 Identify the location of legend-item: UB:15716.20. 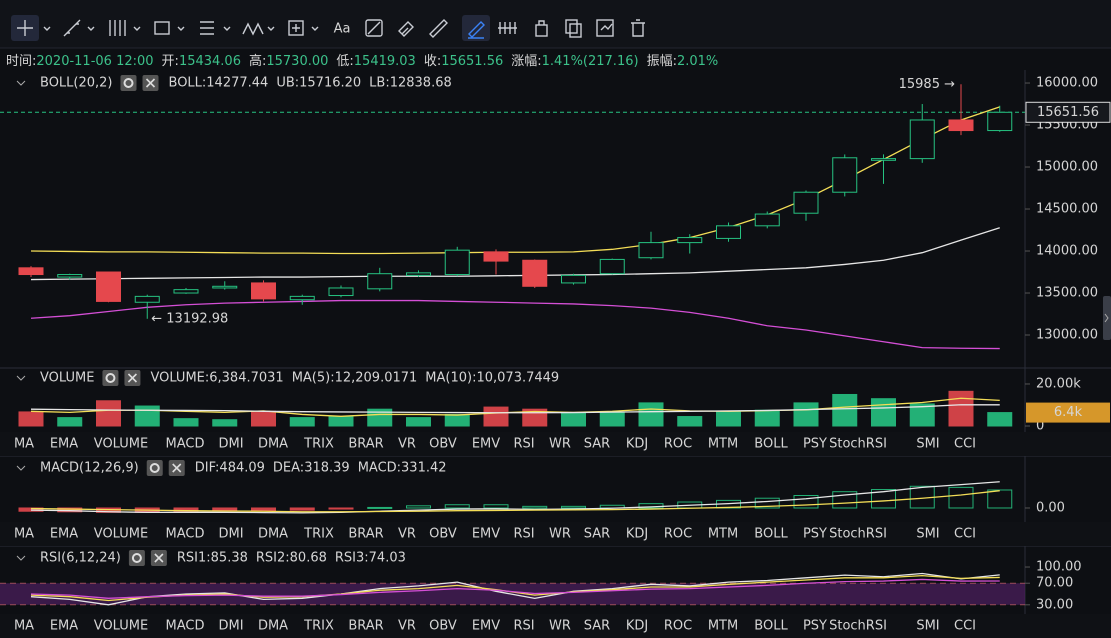
(318, 83).